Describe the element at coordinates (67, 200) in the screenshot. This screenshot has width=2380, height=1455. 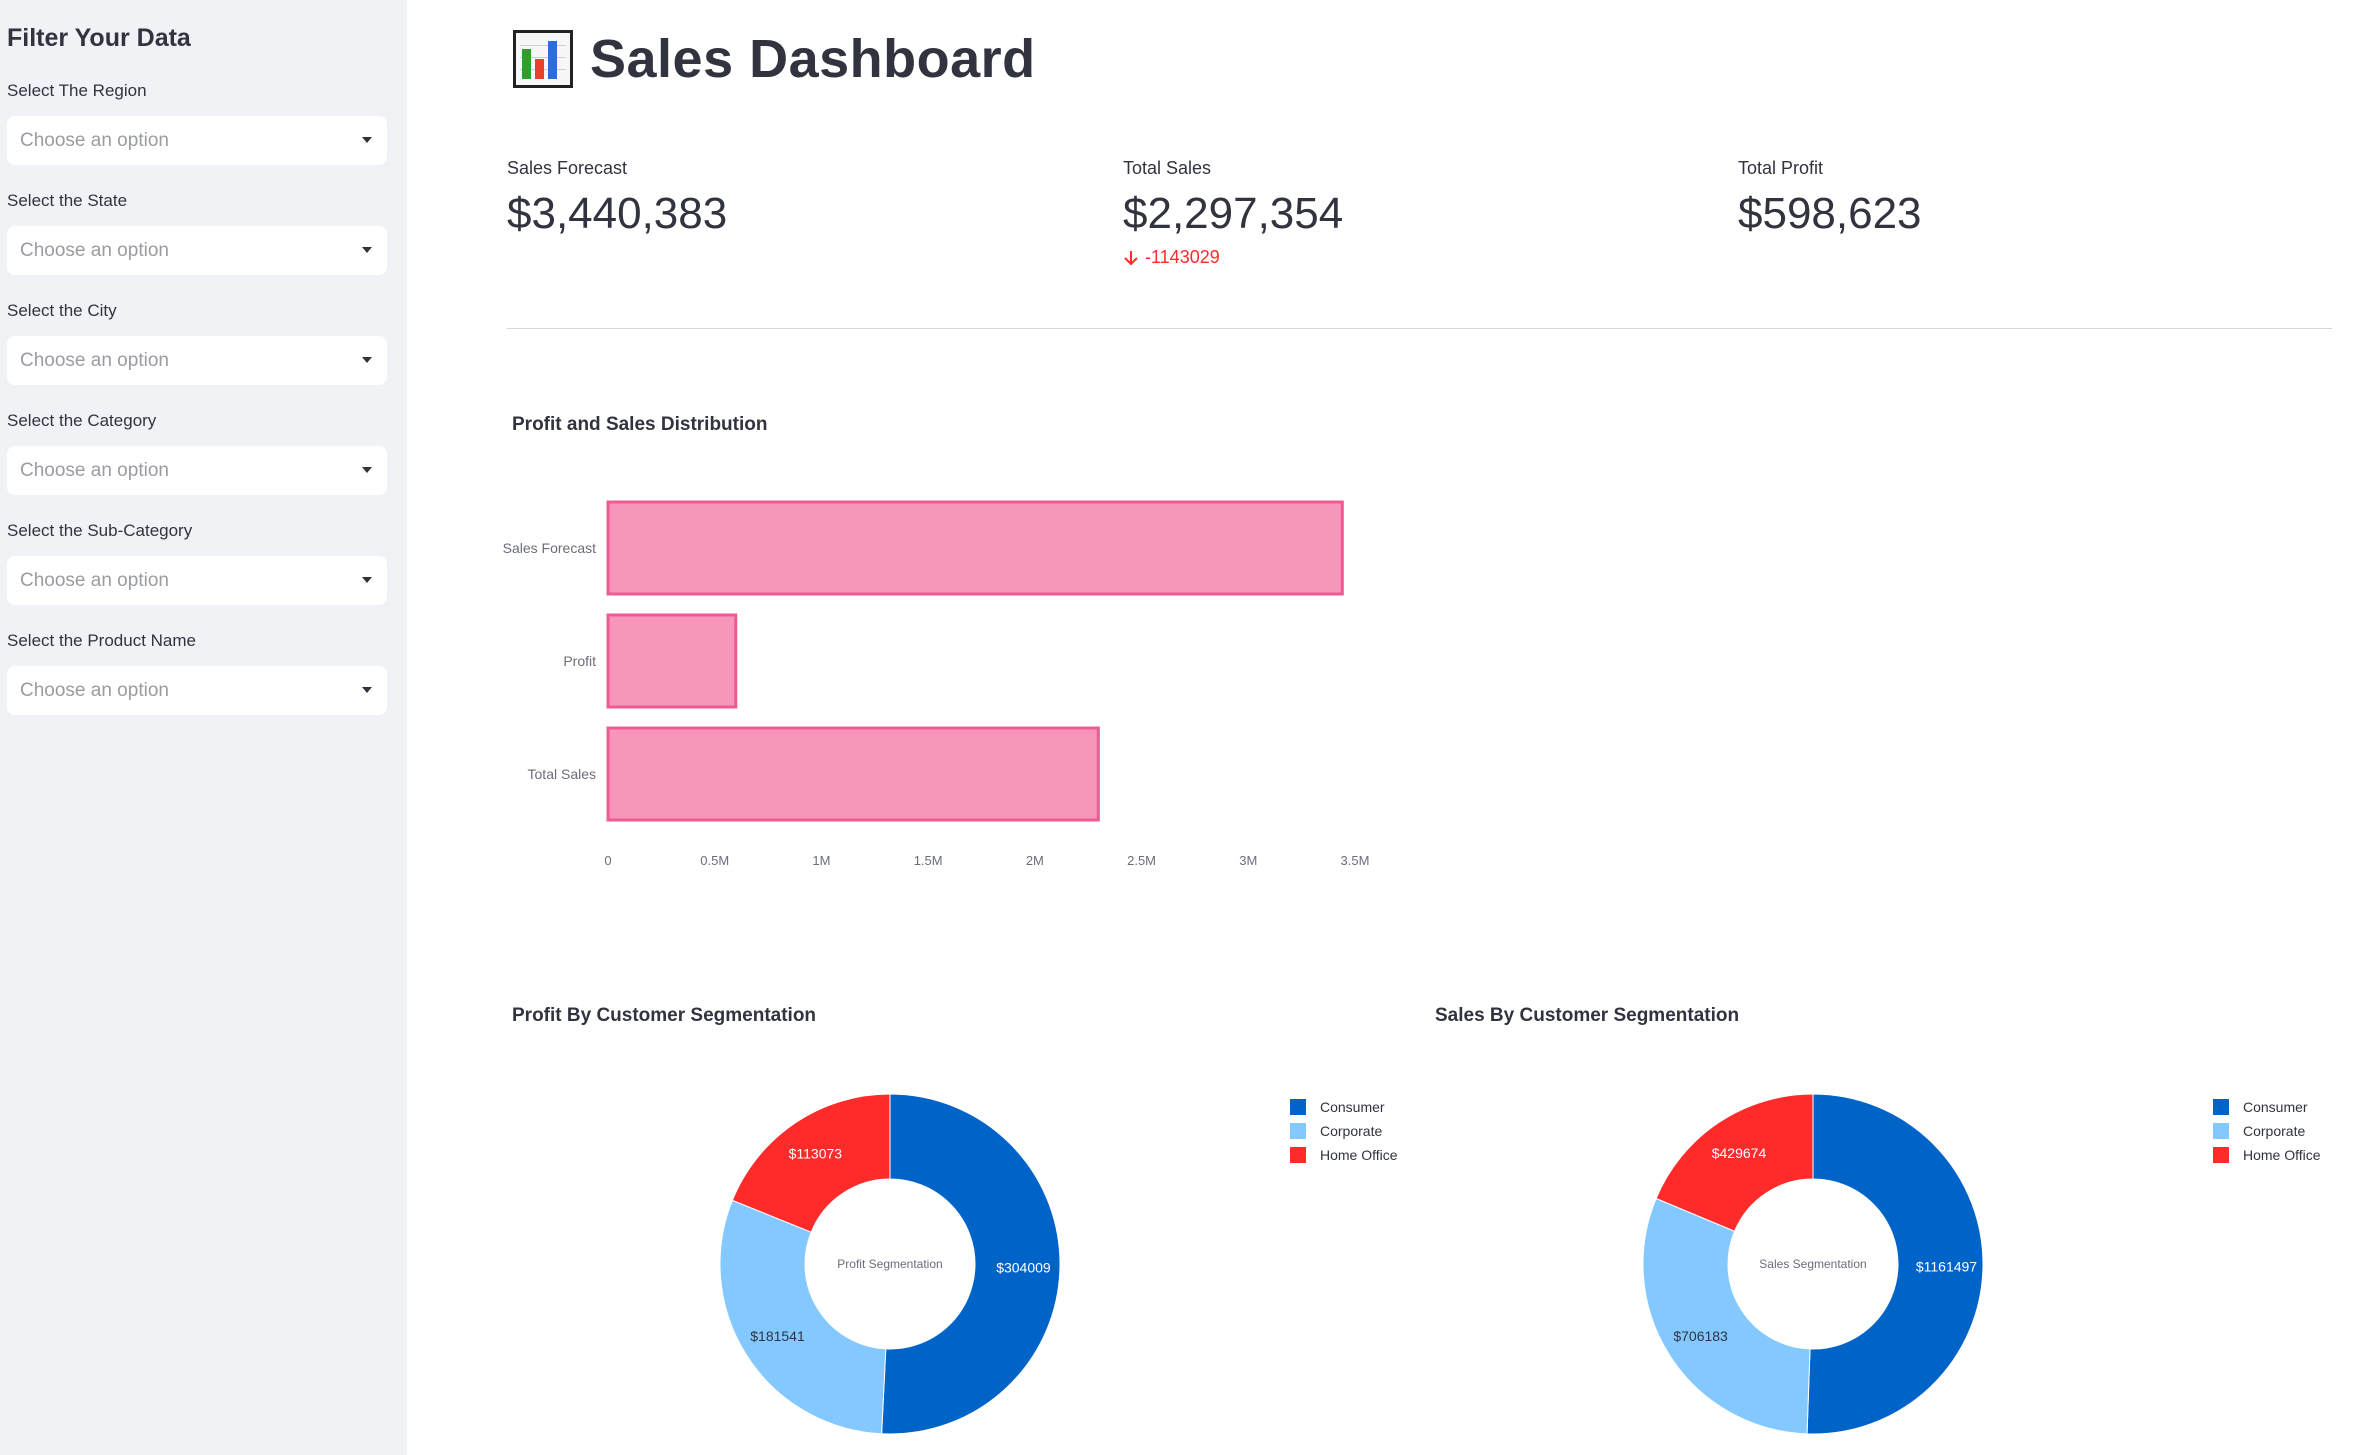
I see `state-filter-label: Select the State` at that location.